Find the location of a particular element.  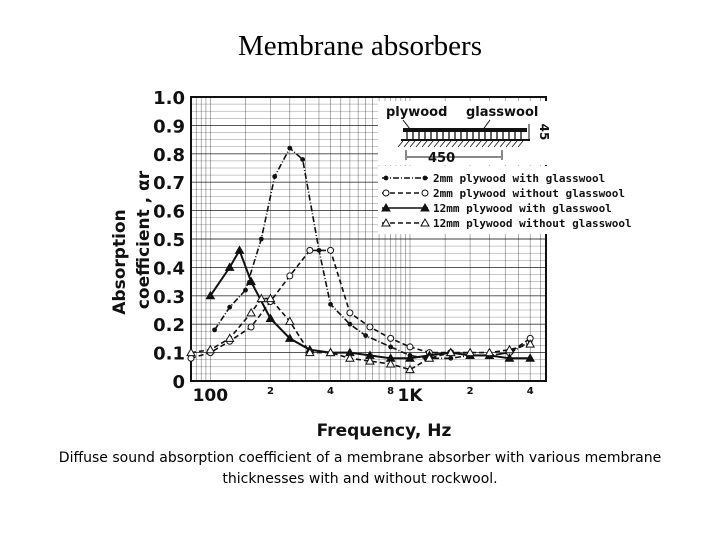

y-tick-label: 0.1 is located at coordinates (169, 354).